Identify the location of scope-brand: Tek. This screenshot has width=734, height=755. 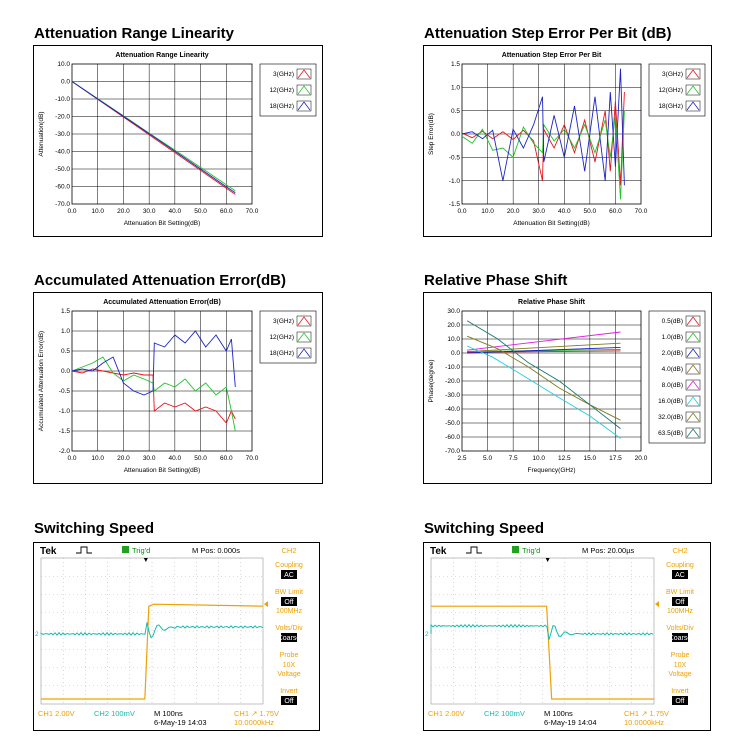
(48, 551).